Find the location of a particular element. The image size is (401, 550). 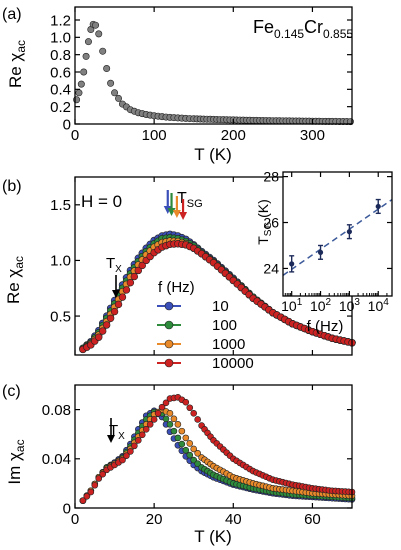

inset-ylabel-main: T is located at coordinates (263, 240).